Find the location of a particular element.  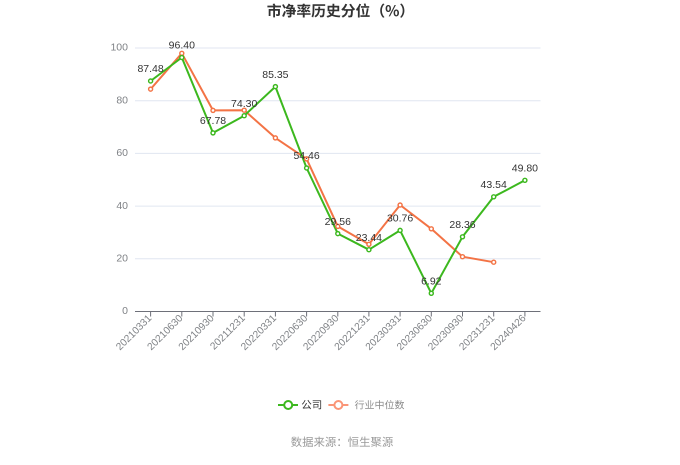

svg-text: 80 is located at coordinates (122, 100).